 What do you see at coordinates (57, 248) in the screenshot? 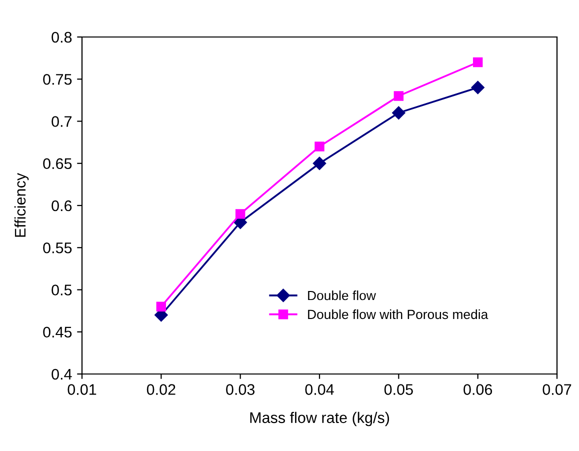
I see `y-tick-label: 0.55` at bounding box center [57, 248].